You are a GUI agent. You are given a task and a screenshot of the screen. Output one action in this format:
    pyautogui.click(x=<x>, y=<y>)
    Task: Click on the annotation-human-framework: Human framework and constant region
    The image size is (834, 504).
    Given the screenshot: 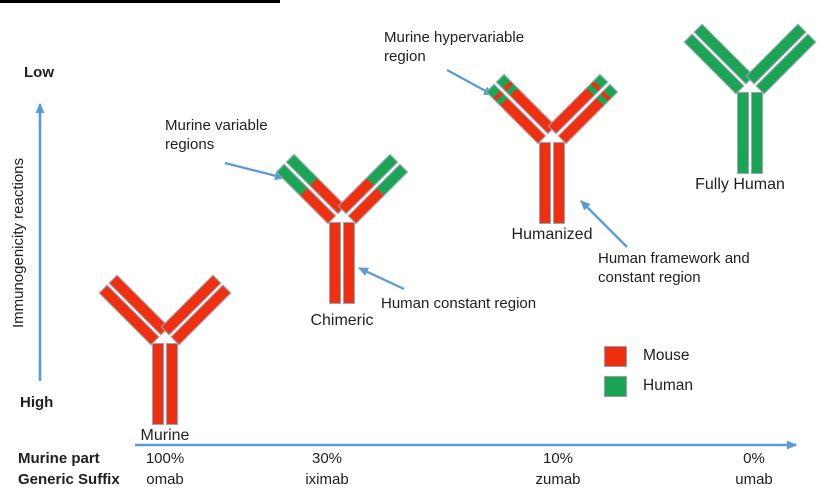 What is the action you would take?
    pyautogui.click(x=674, y=268)
    